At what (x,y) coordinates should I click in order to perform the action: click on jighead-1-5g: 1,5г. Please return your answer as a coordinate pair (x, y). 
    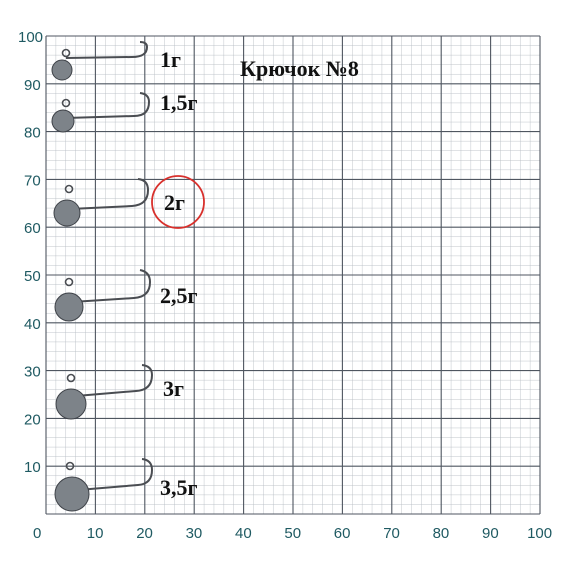
    Looking at the image, I should click on (124, 111).